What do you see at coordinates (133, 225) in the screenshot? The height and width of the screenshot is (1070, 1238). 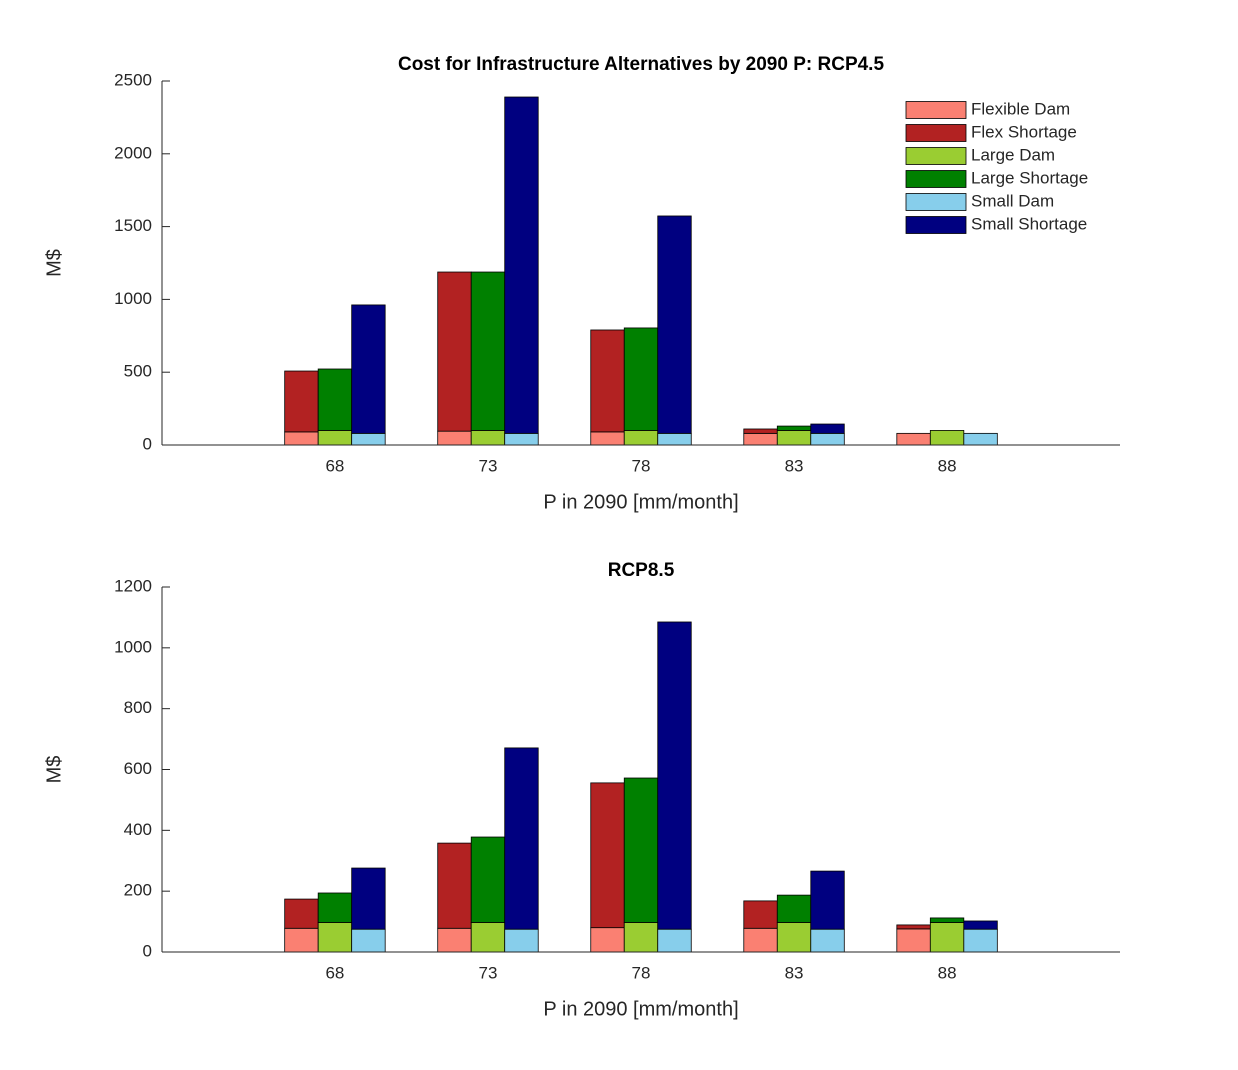 I see `y-tick-label: 1500` at bounding box center [133, 225].